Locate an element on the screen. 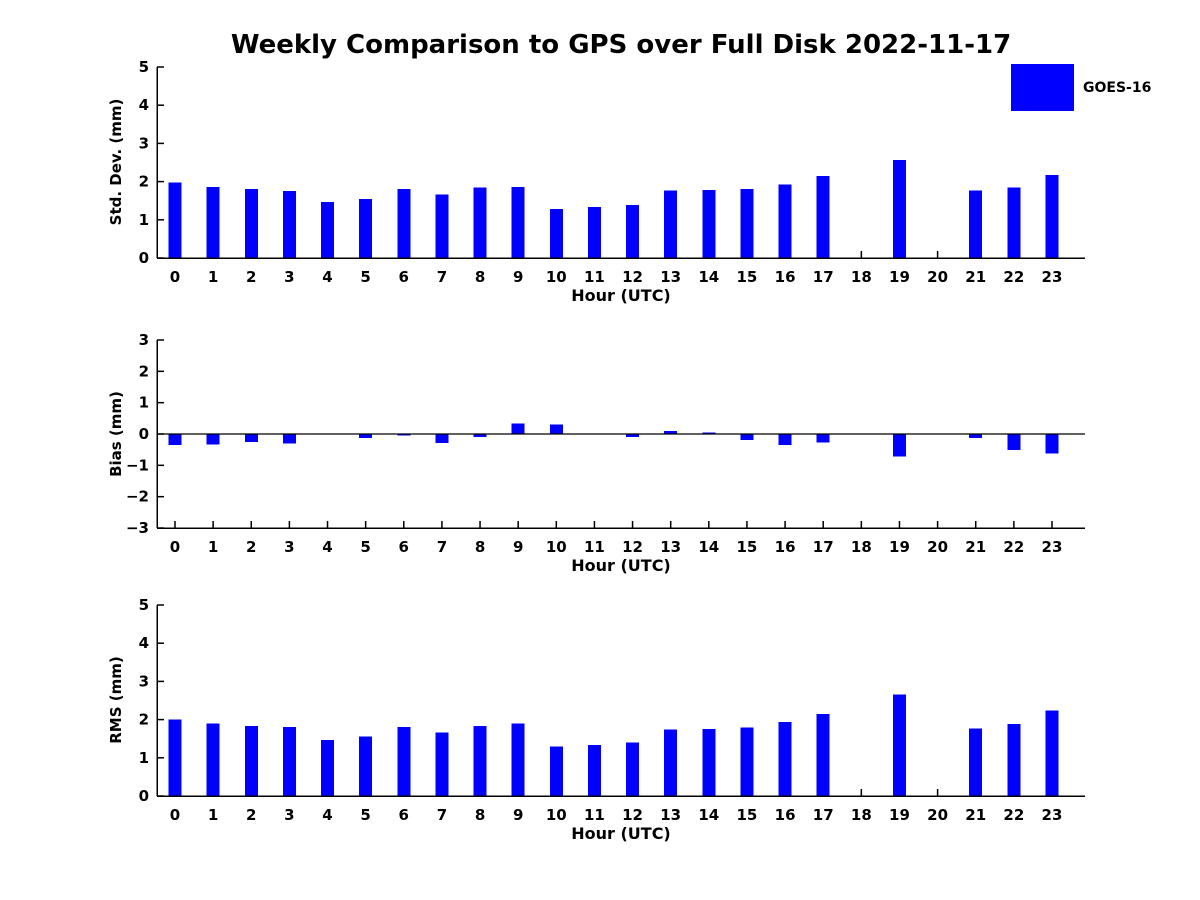 The image size is (1200, 900). x-tick-label: 14 is located at coordinates (708, 547).